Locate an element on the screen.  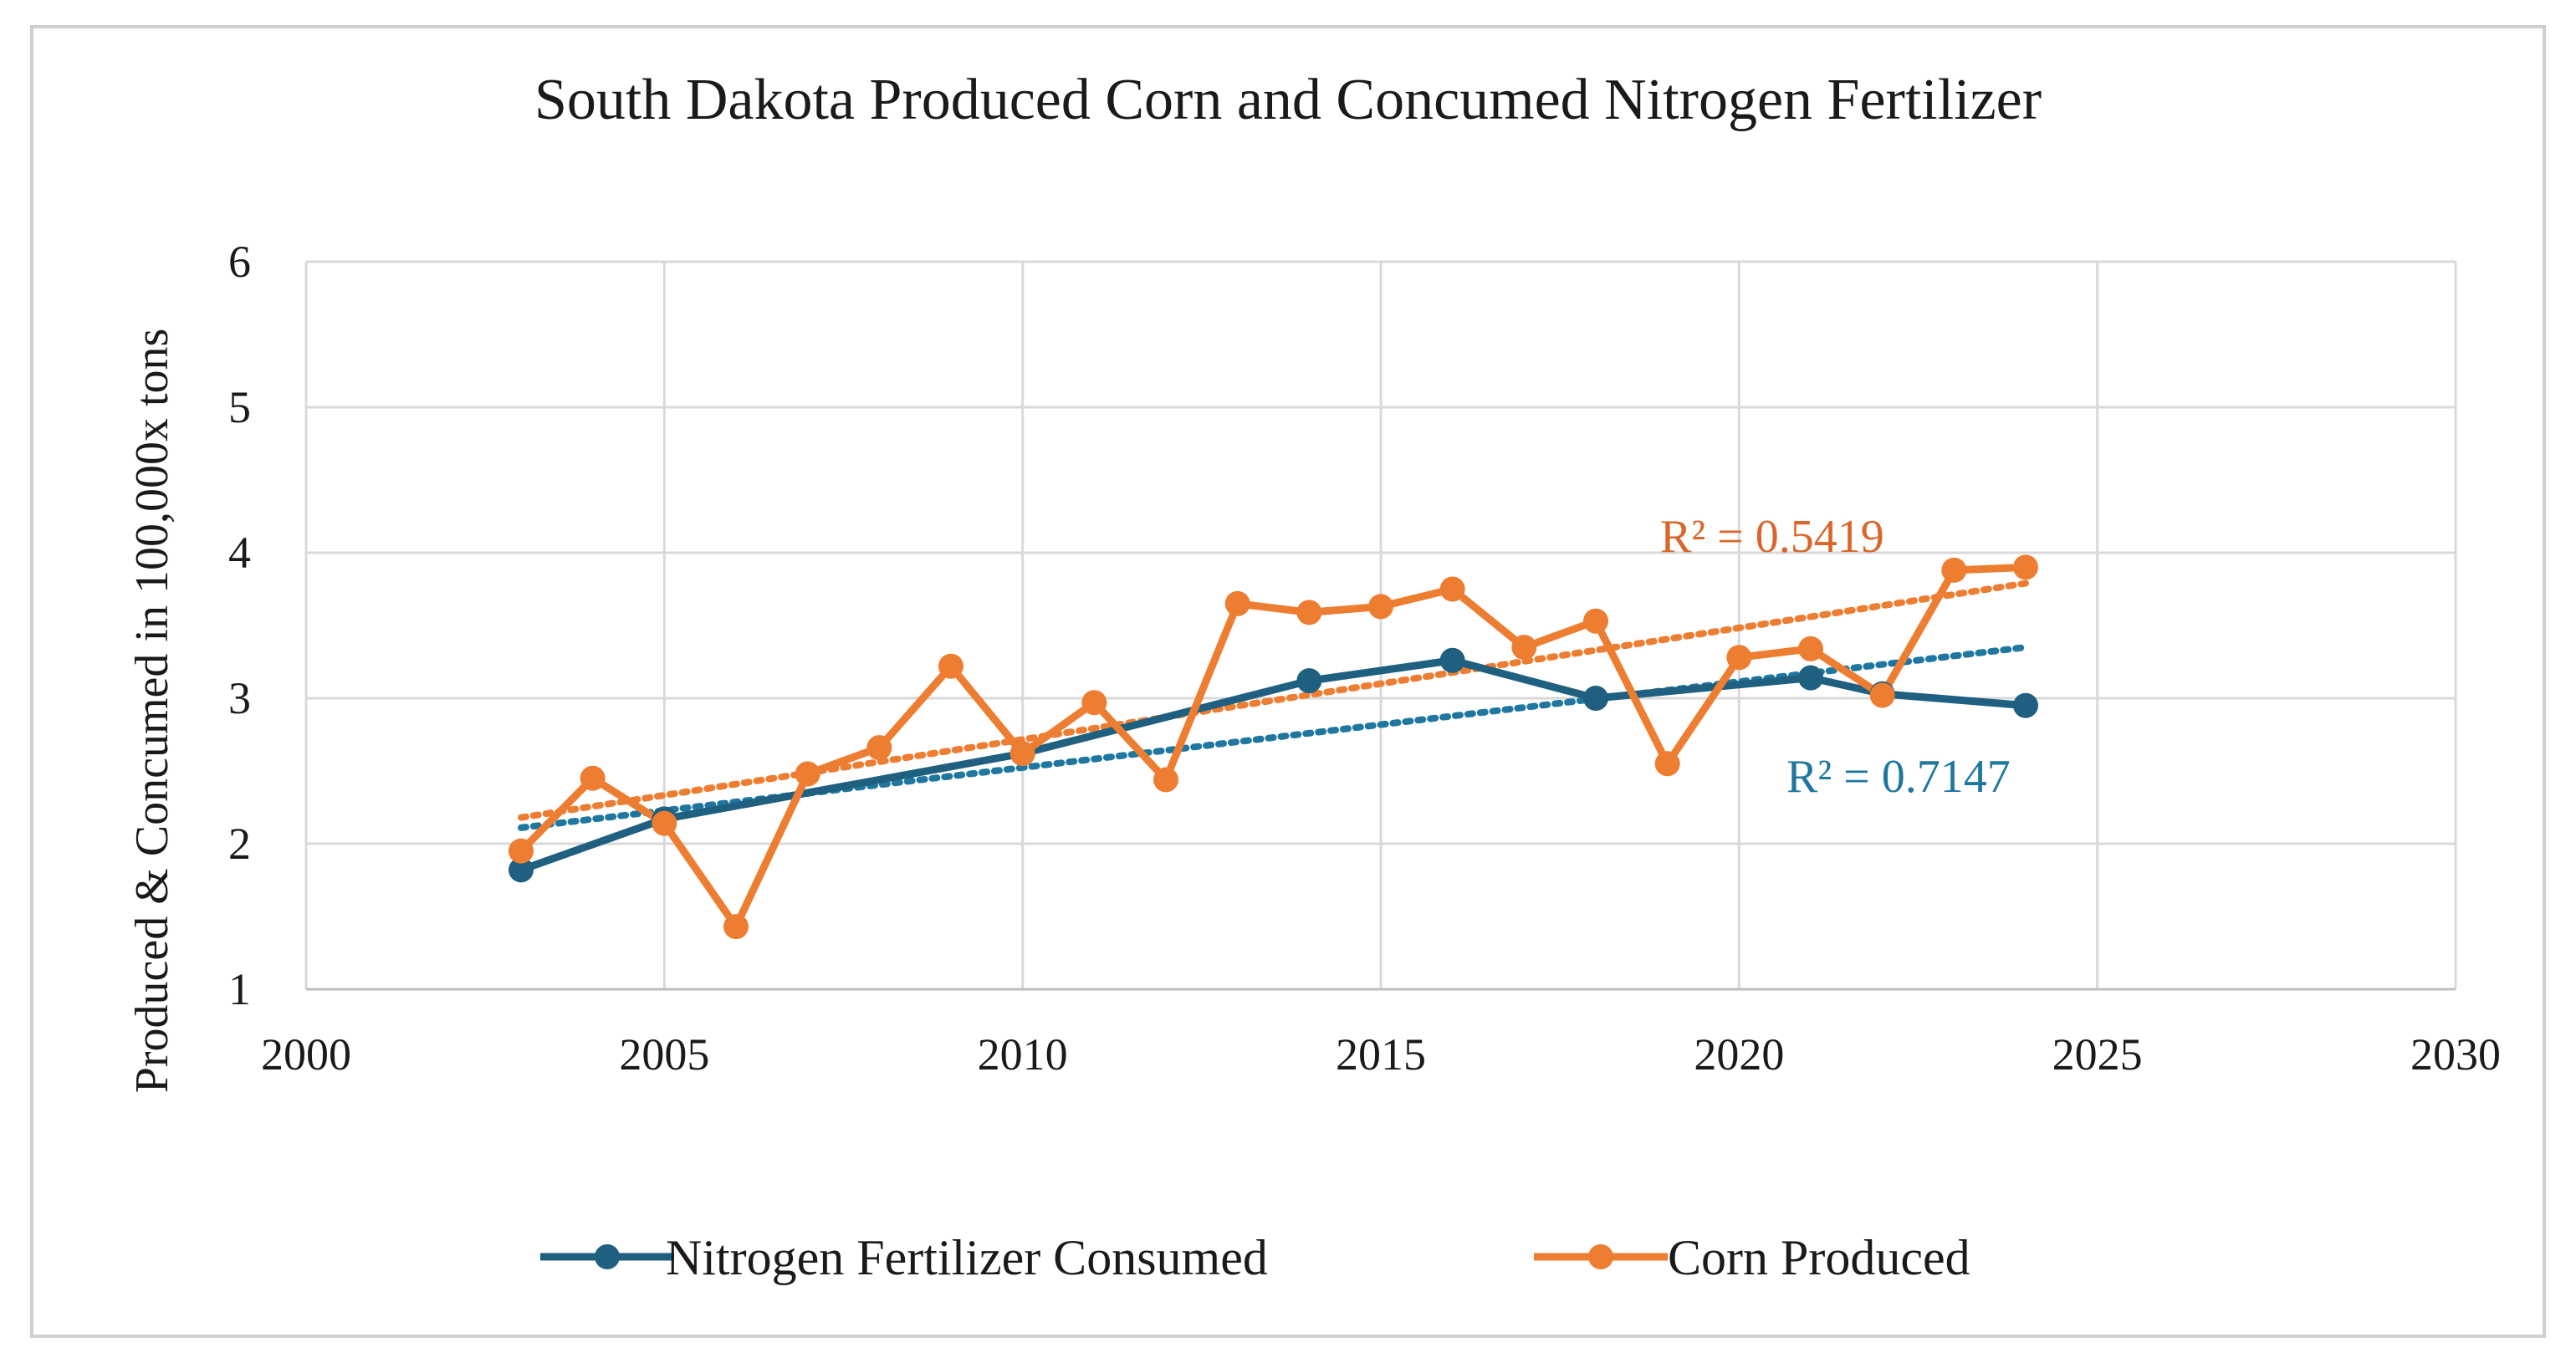
r-squared-labels: R² = 0.5419 R² = 0.7147 is located at coordinates (1835, 657).